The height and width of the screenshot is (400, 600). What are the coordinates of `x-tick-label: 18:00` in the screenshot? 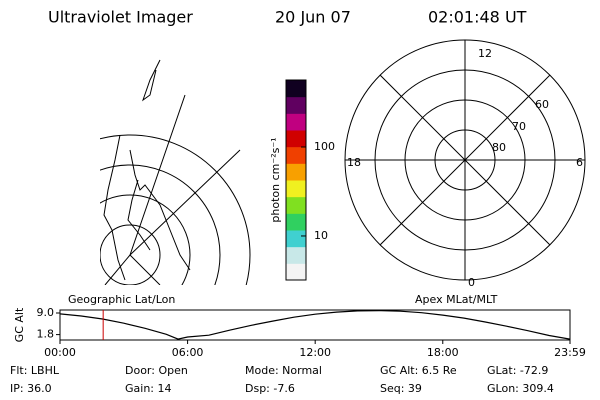 It's located at (443, 352).